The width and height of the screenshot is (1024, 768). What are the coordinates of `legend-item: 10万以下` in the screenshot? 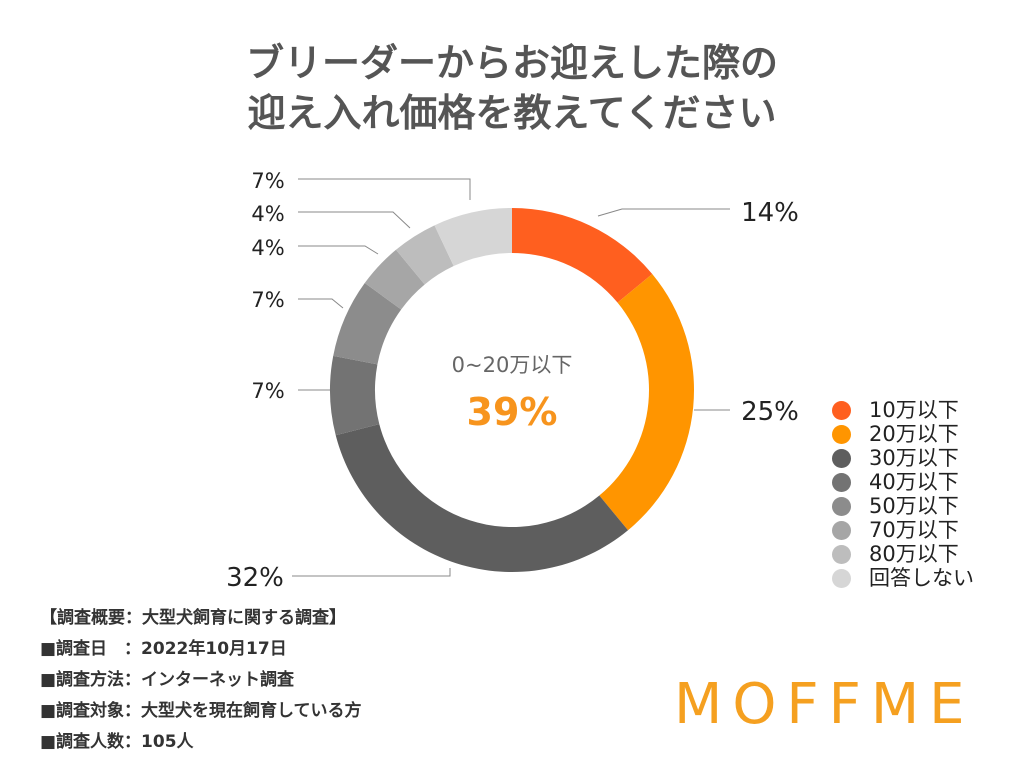 It's located at (903, 410).